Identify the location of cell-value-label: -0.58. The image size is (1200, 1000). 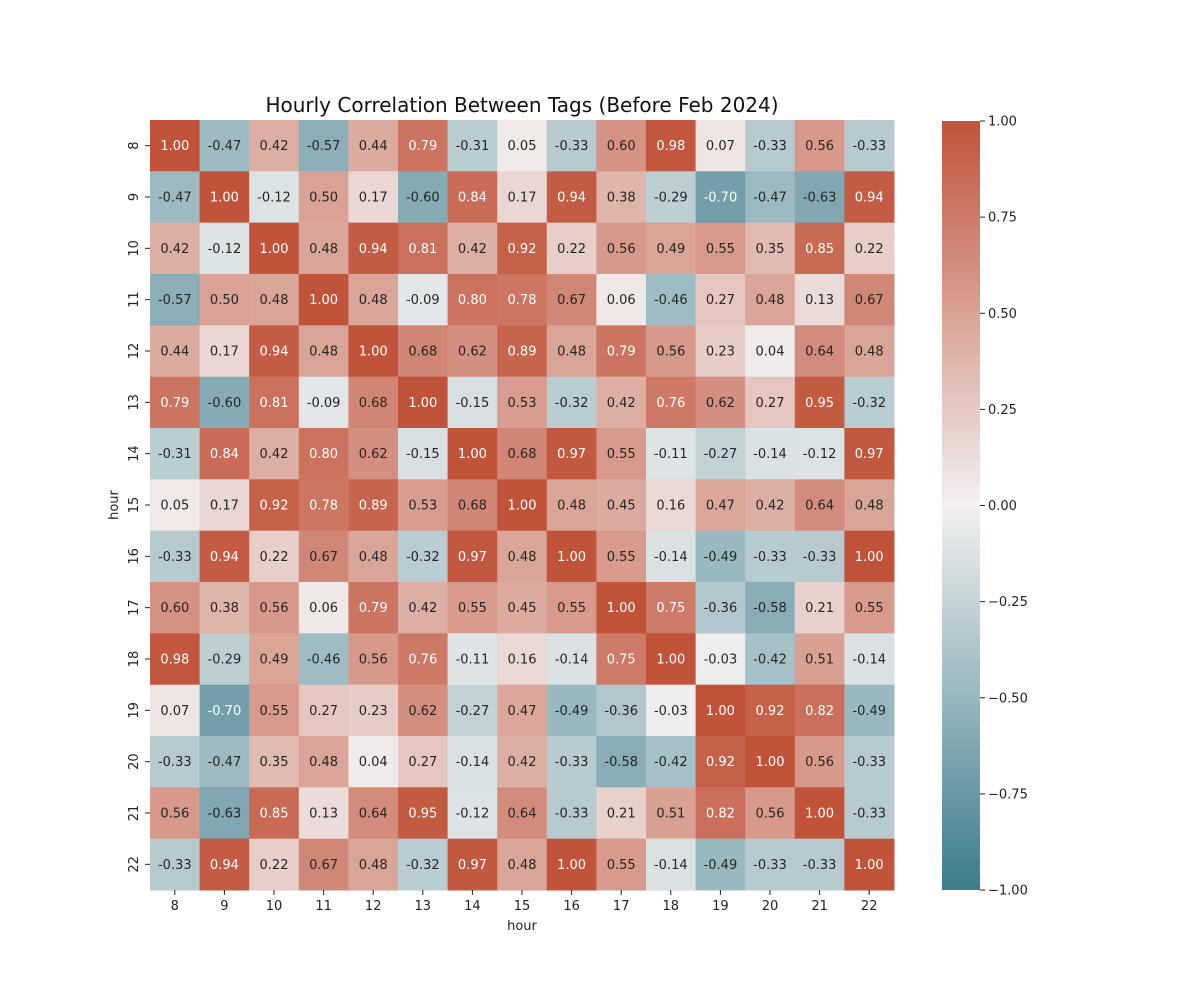
(621, 762).